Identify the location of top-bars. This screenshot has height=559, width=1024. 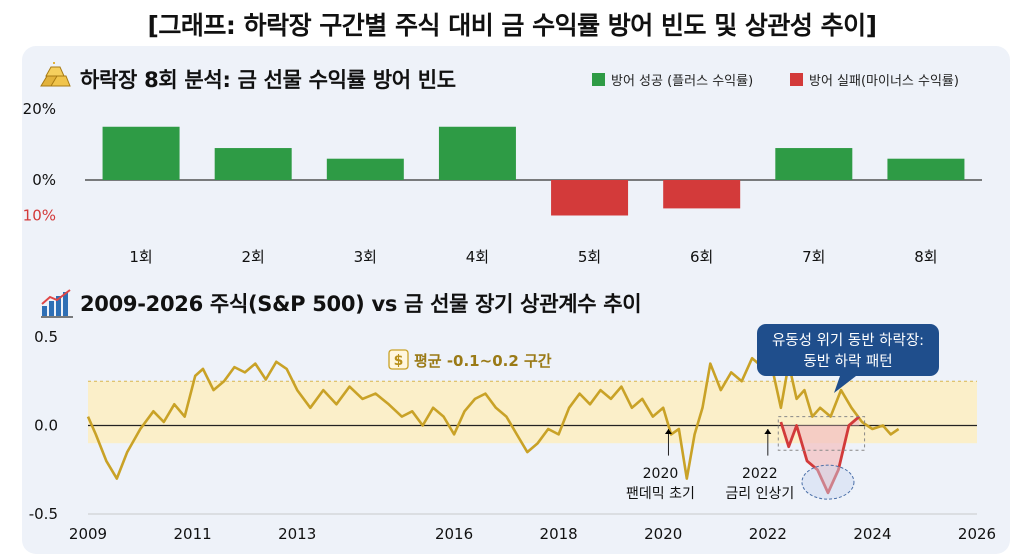
(533, 171).